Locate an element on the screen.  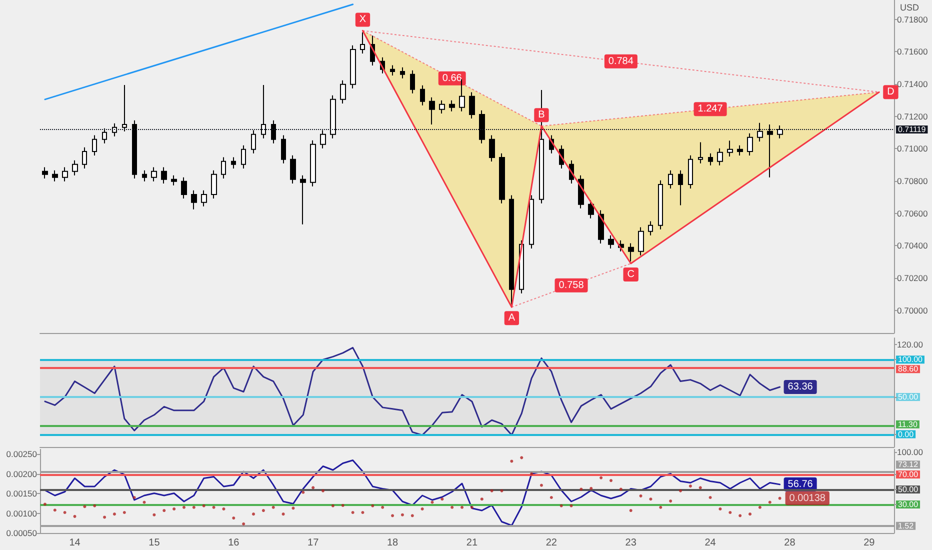
data-label: A is located at coordinates (512, 318).